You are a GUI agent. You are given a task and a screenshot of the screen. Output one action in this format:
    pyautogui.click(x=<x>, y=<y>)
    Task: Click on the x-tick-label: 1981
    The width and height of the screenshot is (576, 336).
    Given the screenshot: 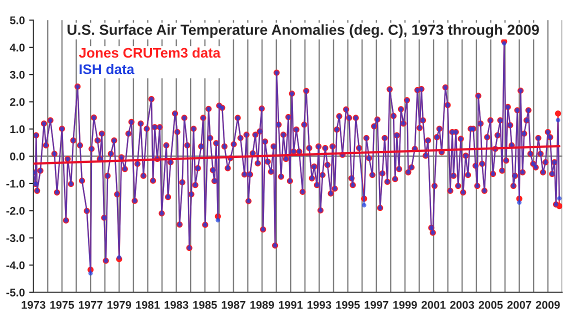 What is the action you would take?
    pyautogui.click(x=148, y=304)
    